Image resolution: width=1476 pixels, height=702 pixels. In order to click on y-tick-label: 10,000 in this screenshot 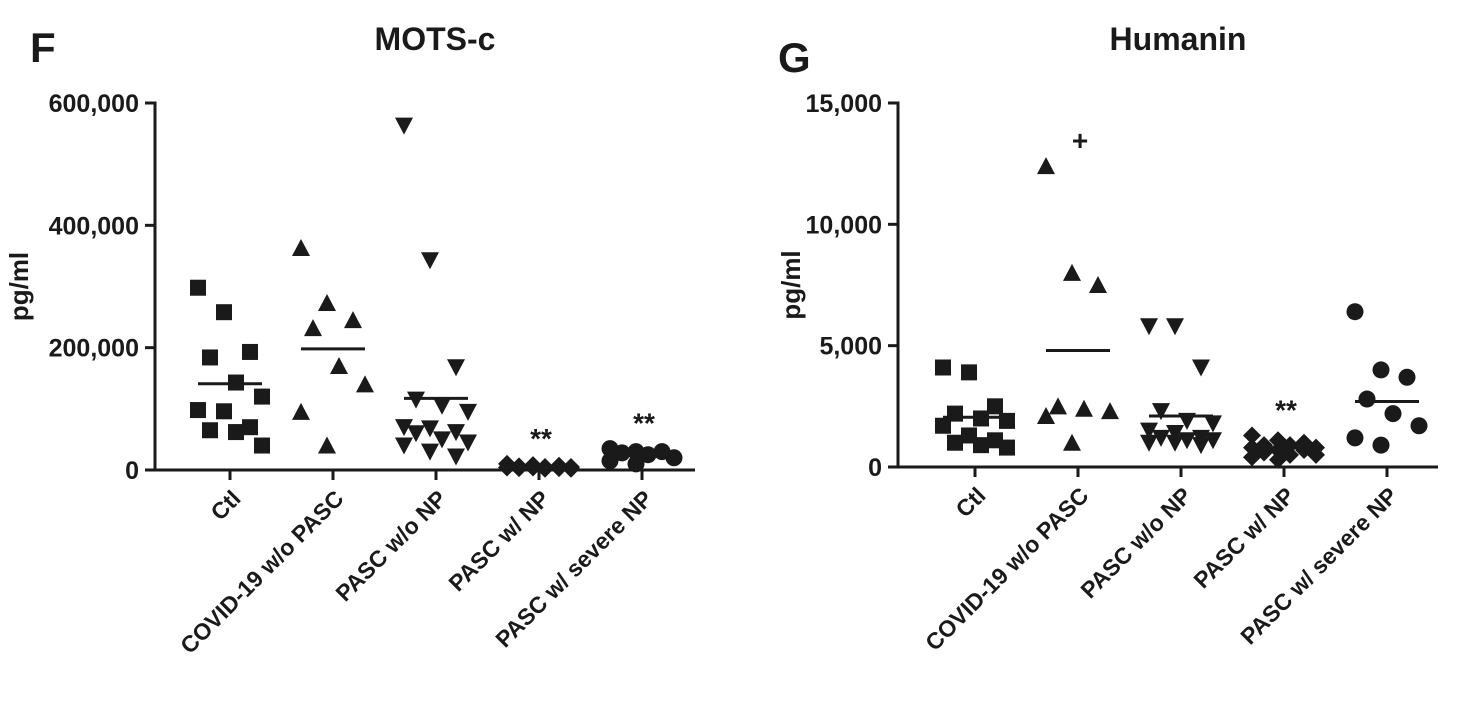, I will do `click(844, 225)`.